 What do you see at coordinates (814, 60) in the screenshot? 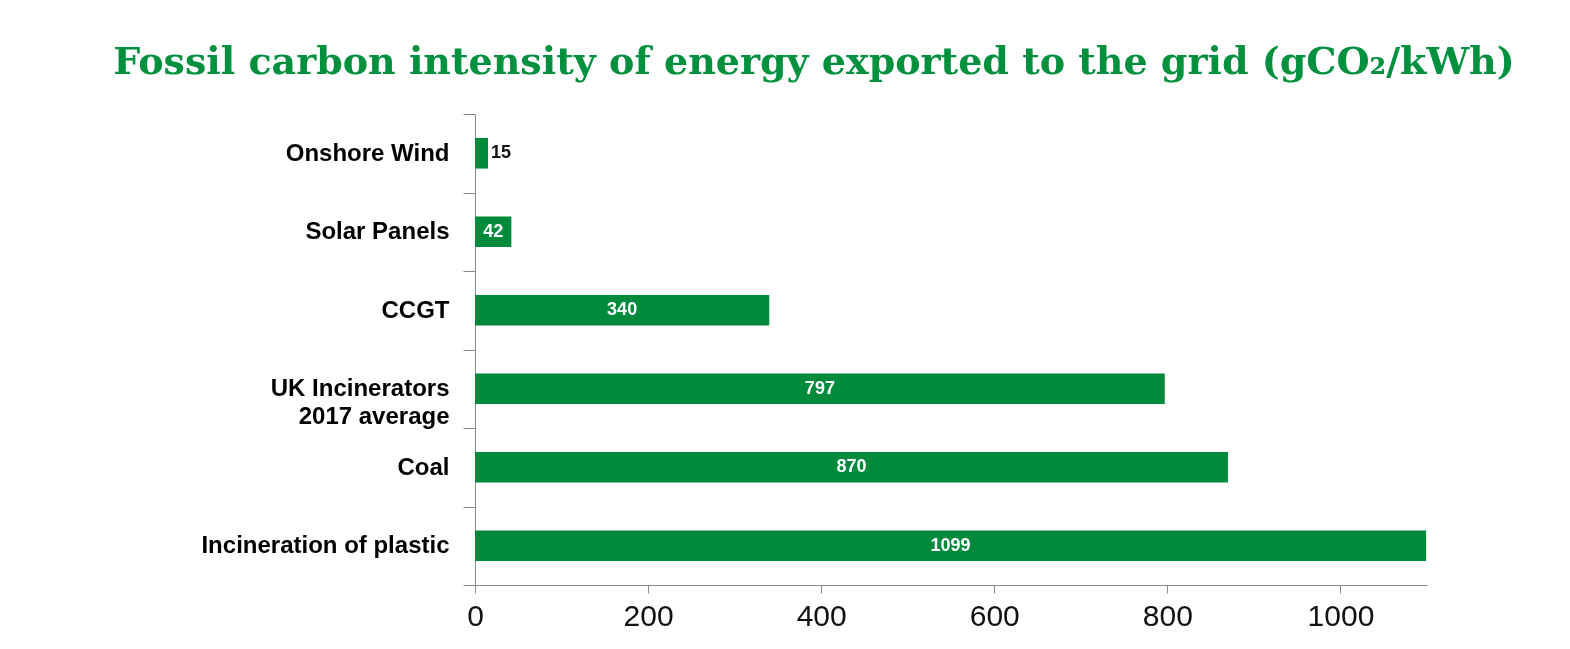
I see `chart-title: Fossil carbon intensity of energy exported to the grid (gCO₂/kWh)` at bounding box center [814, 60].